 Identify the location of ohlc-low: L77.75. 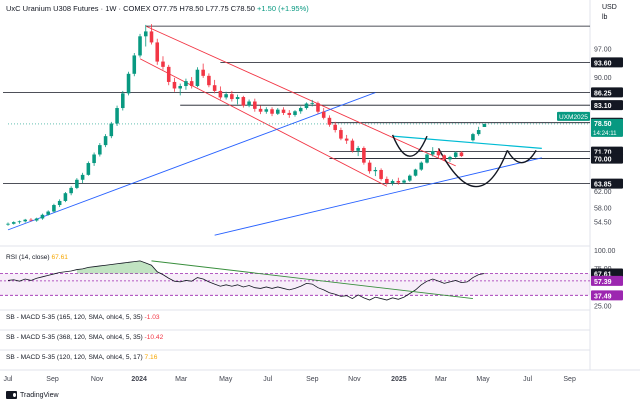
(217, 8).